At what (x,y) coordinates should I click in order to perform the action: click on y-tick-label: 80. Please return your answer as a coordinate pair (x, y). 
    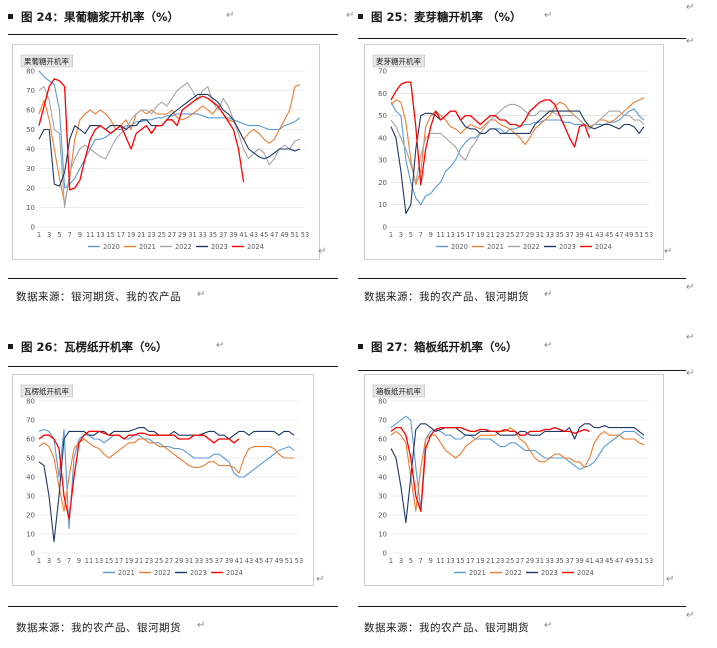
    Looking at the image, I should click on (30, 72).